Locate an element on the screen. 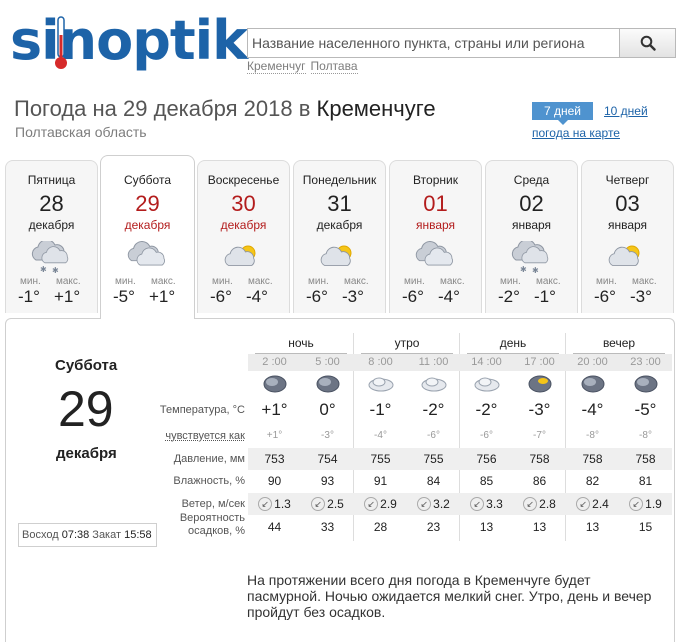  wind-speed: 2.9 is located at coordinates (388, 504).